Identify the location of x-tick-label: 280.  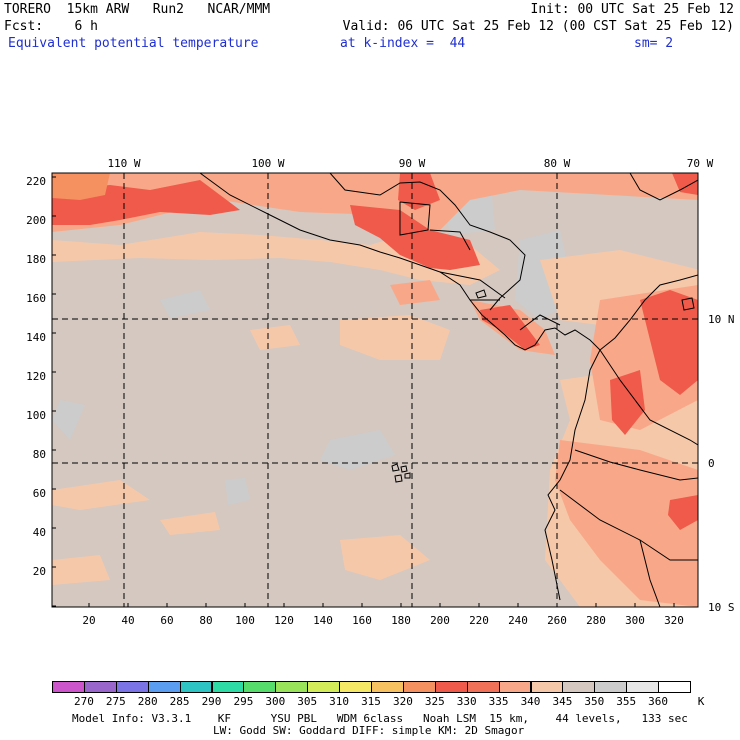
(596, 620).